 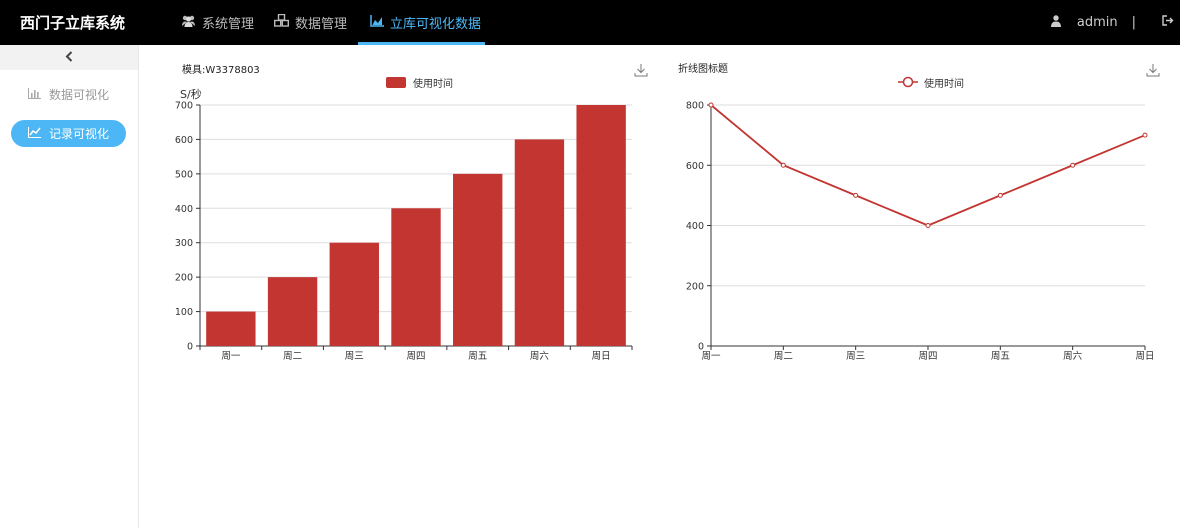 What do you see at coordinates (377, 22) in the screenshot?
I see `area-chart-icon` at bounding box center [377, 22].